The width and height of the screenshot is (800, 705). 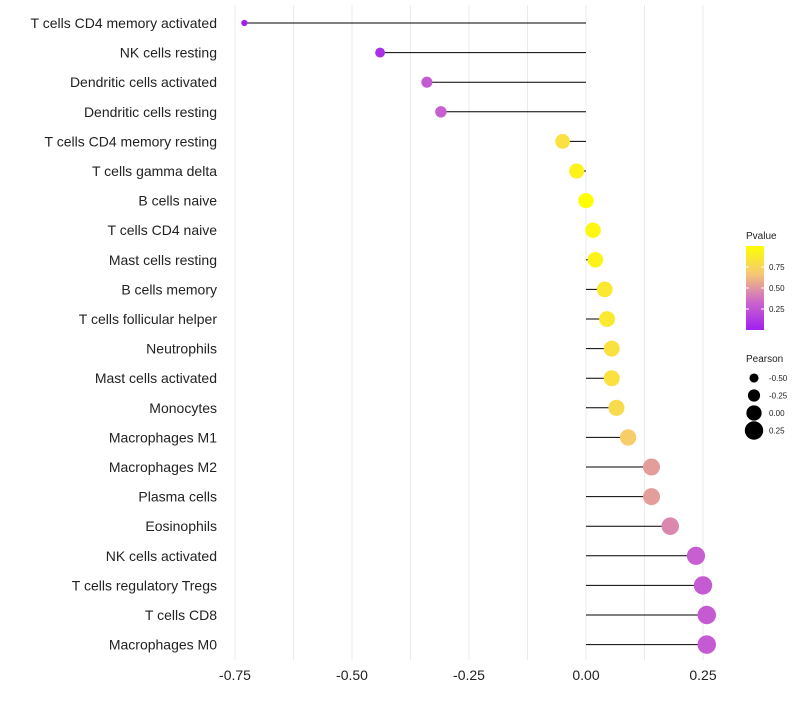 I want to click on pearson-legend-label: -0.50, so click(x=778, y=378).